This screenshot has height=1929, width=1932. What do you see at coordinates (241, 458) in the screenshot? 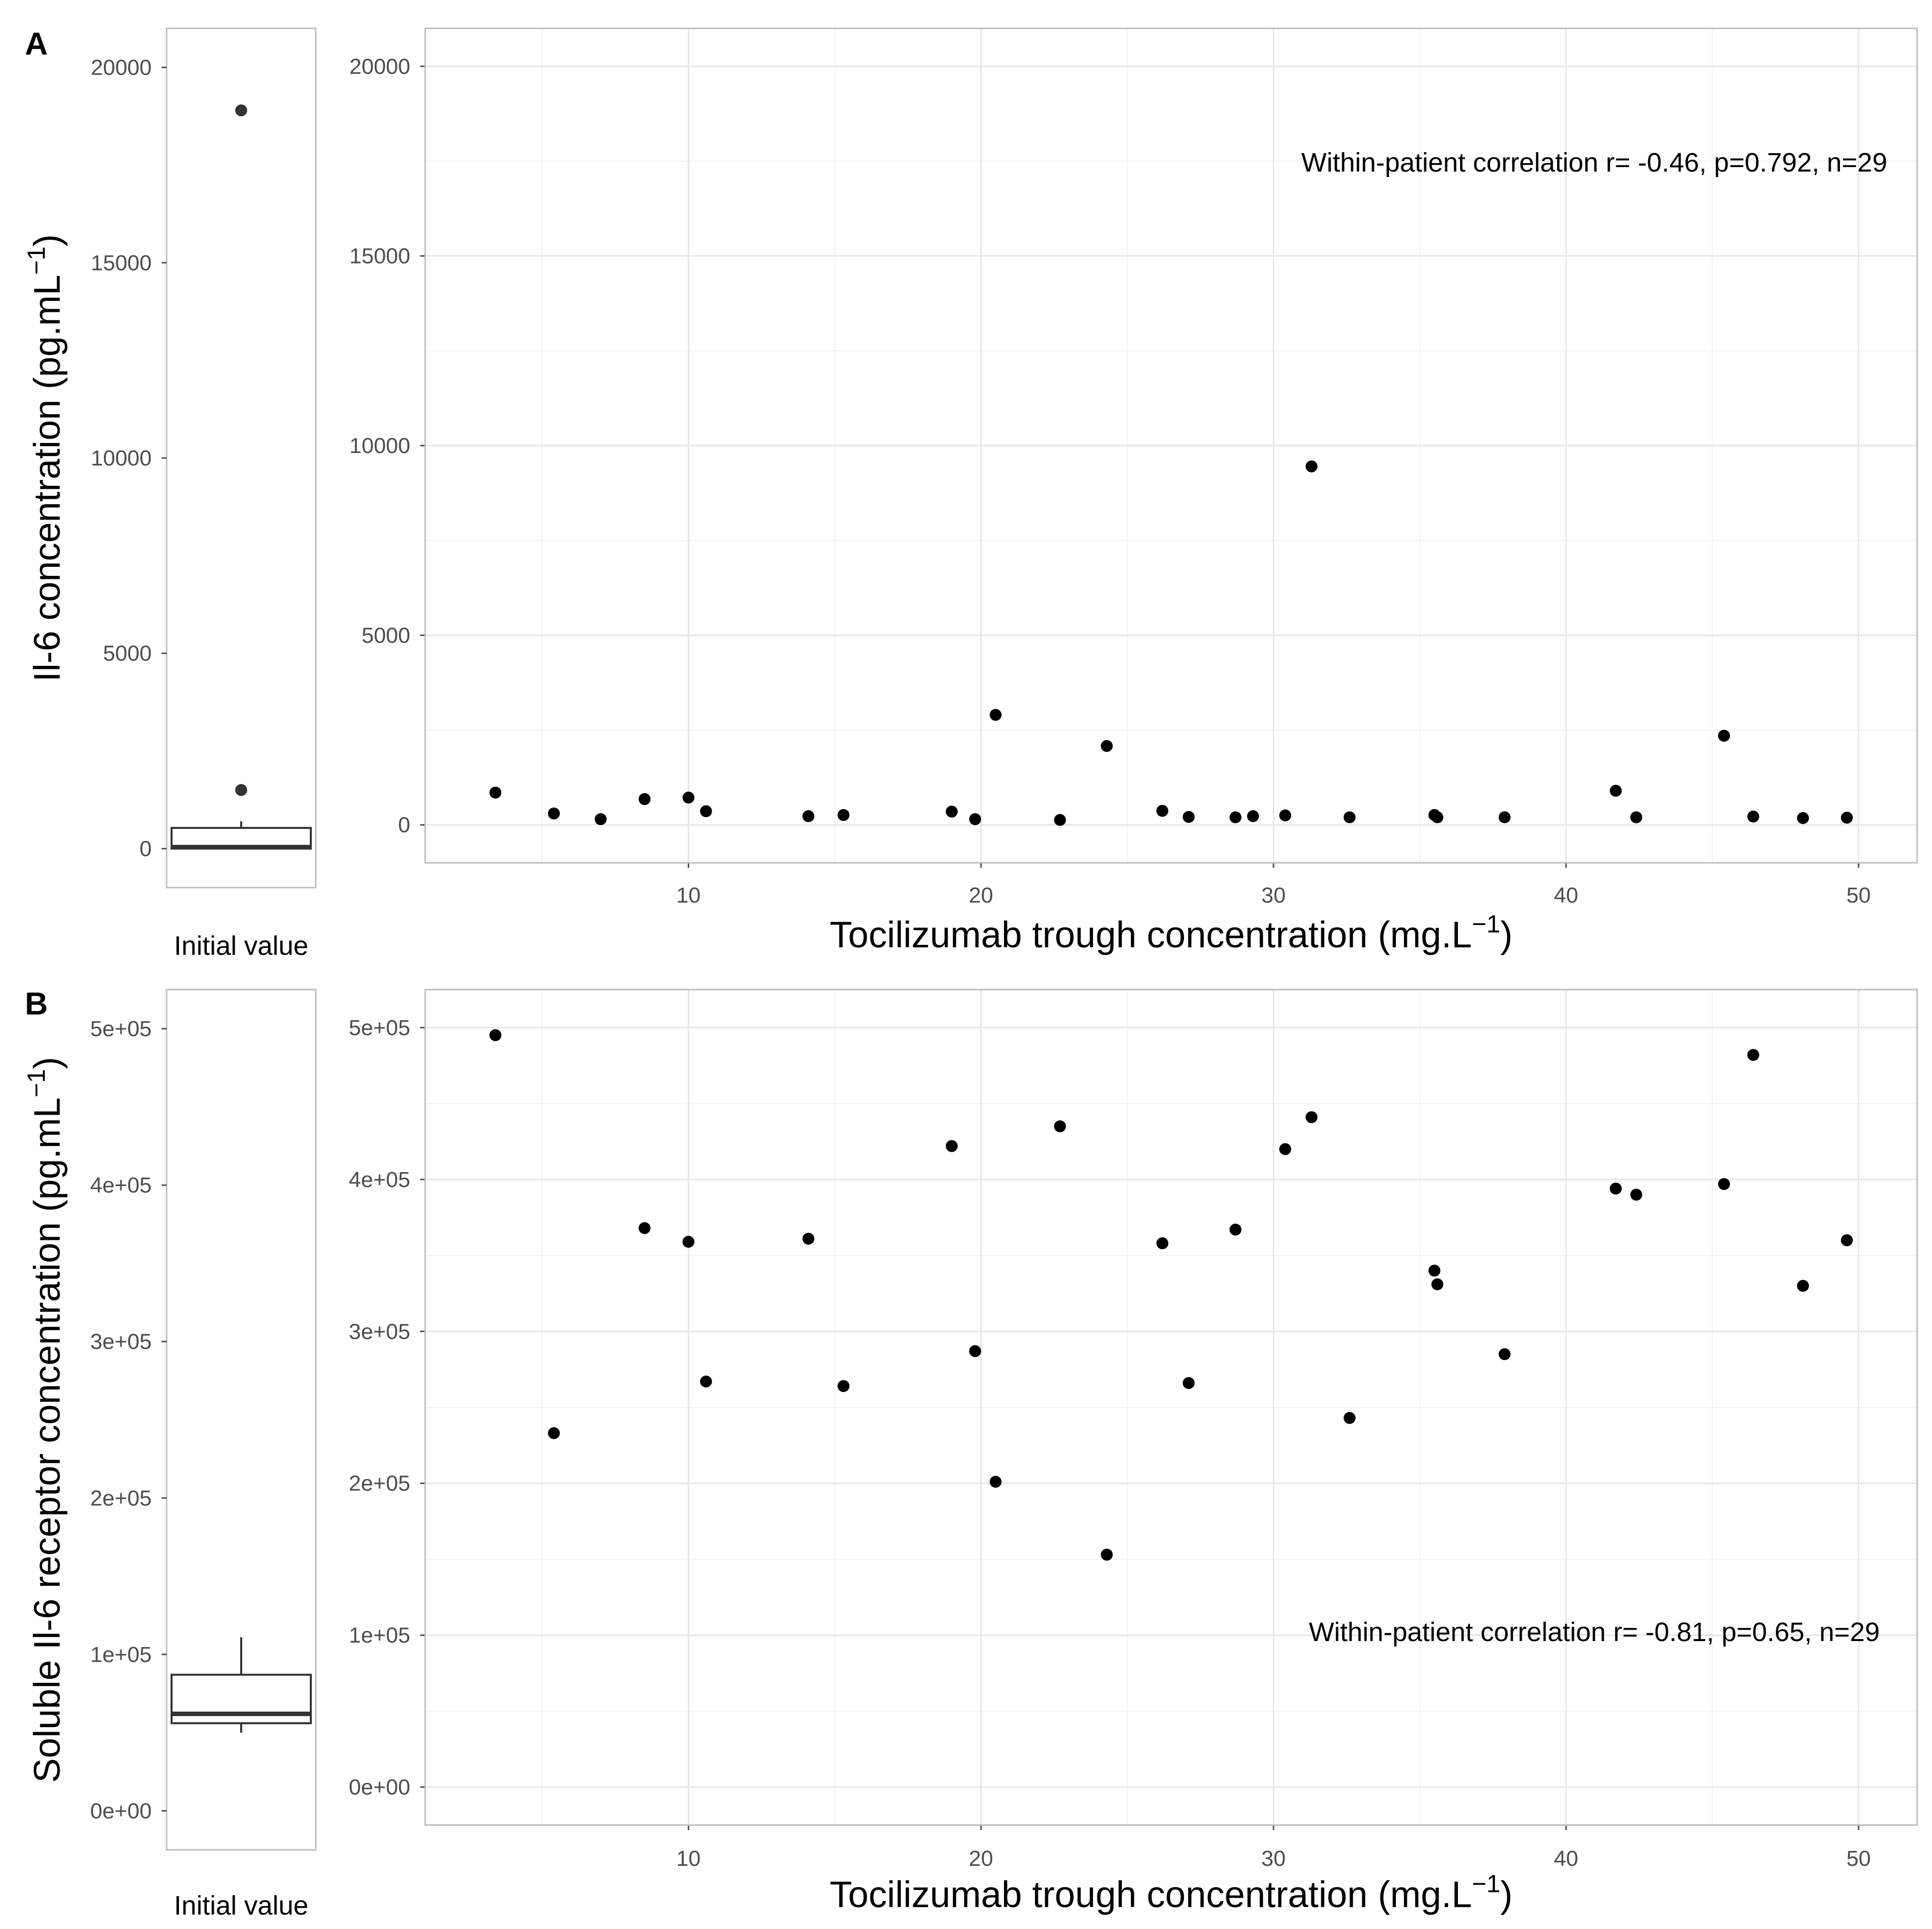
I see `panel-a-box-frame` at bounding box center [241, 458].